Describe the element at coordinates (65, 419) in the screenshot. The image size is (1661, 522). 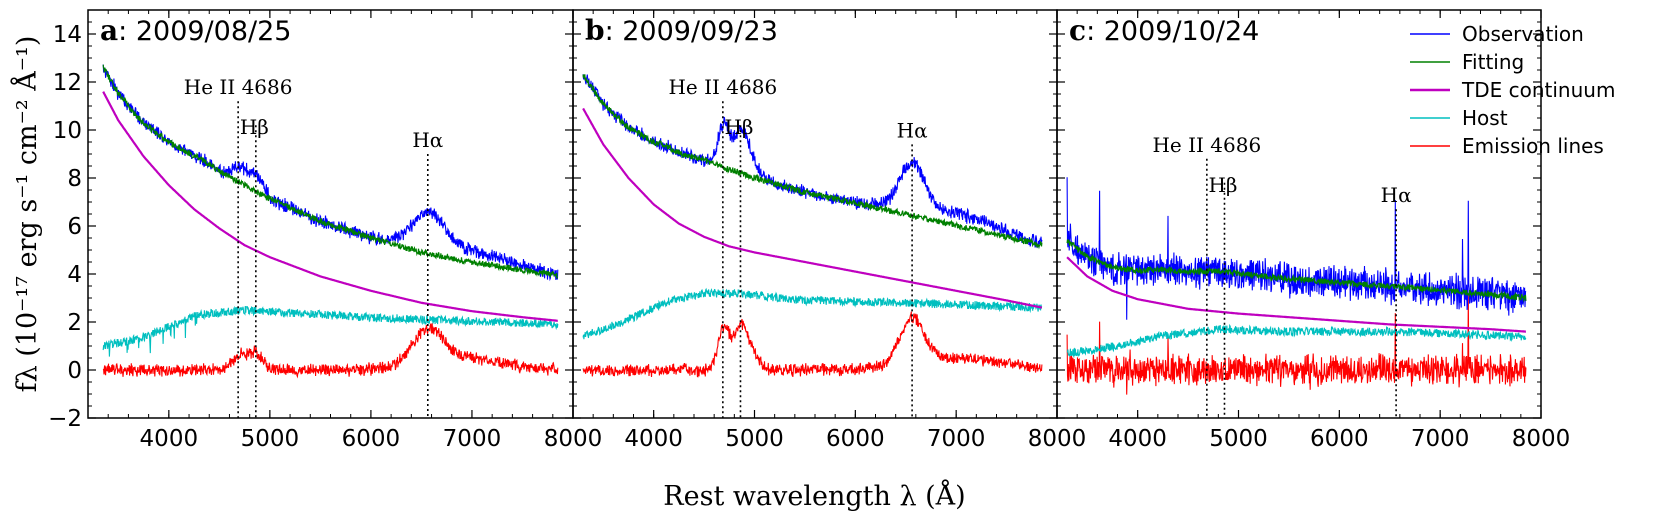
I see `y-tick-label: −2` at that location.